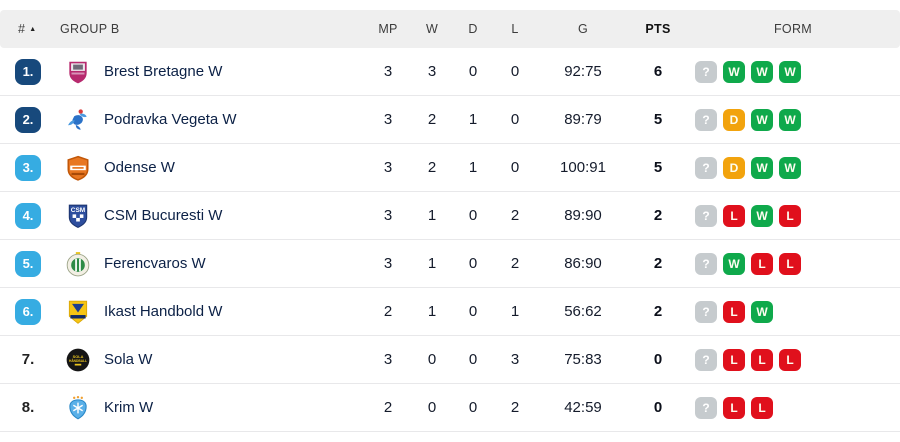  I want to click on table-header: # ▲ GROUP B MP W D L G PTS FORM, so click(450, 29).